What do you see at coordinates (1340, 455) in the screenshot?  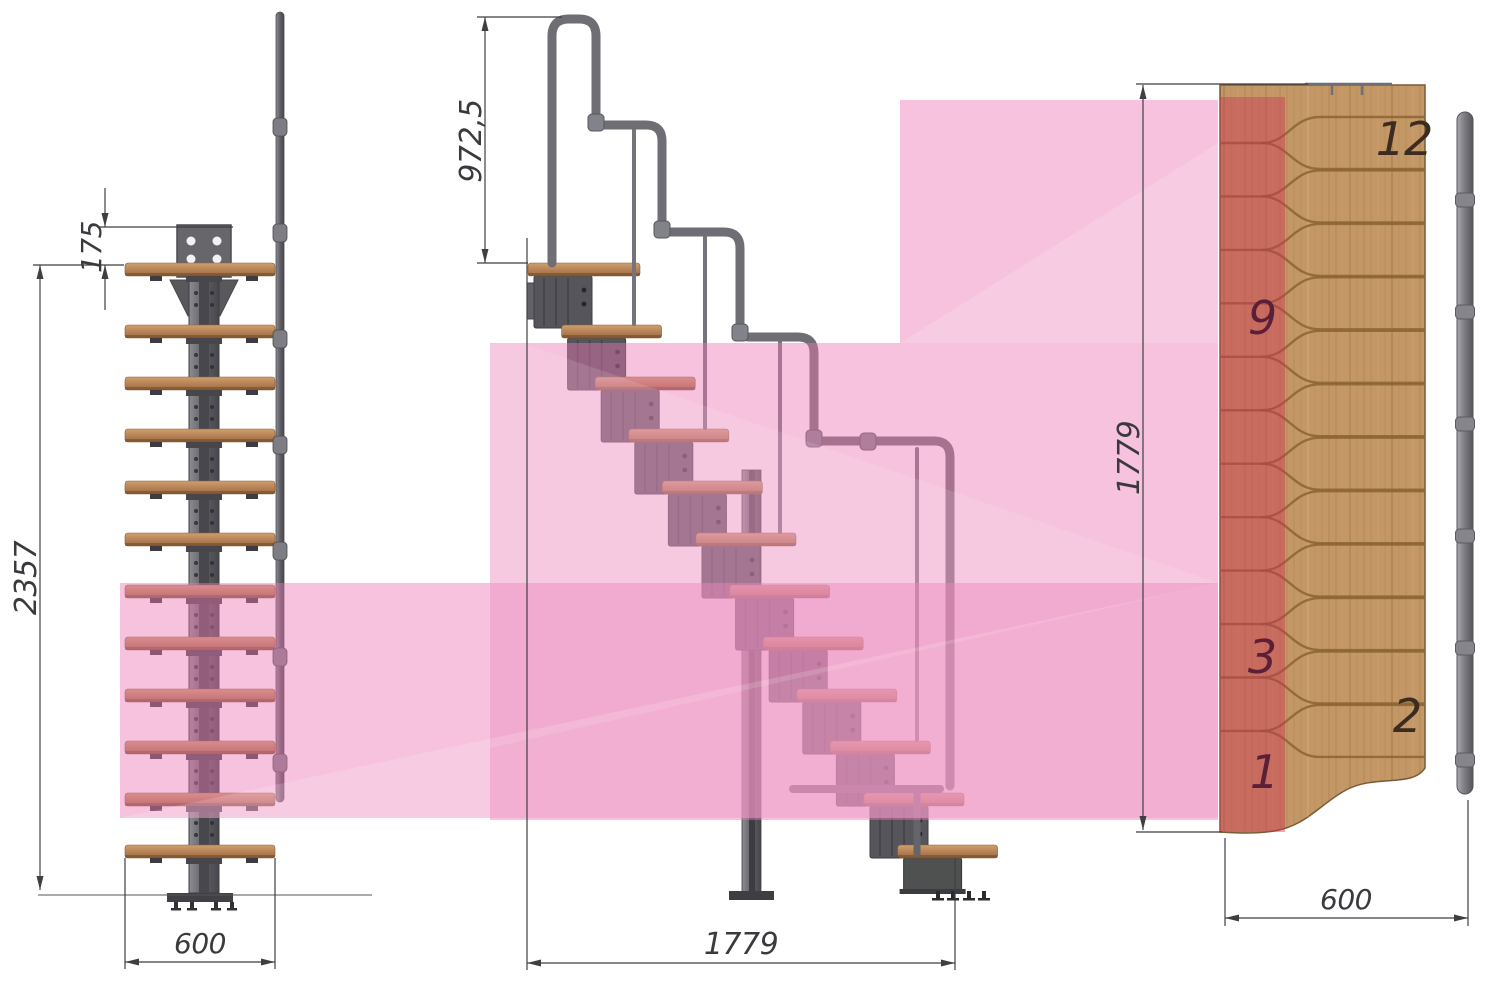 I see `plan-tread-numbers: 12 9 3 2 1` at bounding box center [1340, 455].